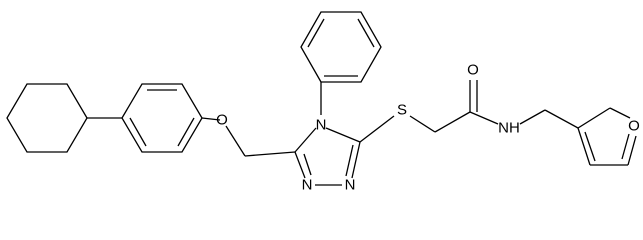  Describe the element at coordinates (162, 118) in the screenshot. I see `benzene-ring` at that location.